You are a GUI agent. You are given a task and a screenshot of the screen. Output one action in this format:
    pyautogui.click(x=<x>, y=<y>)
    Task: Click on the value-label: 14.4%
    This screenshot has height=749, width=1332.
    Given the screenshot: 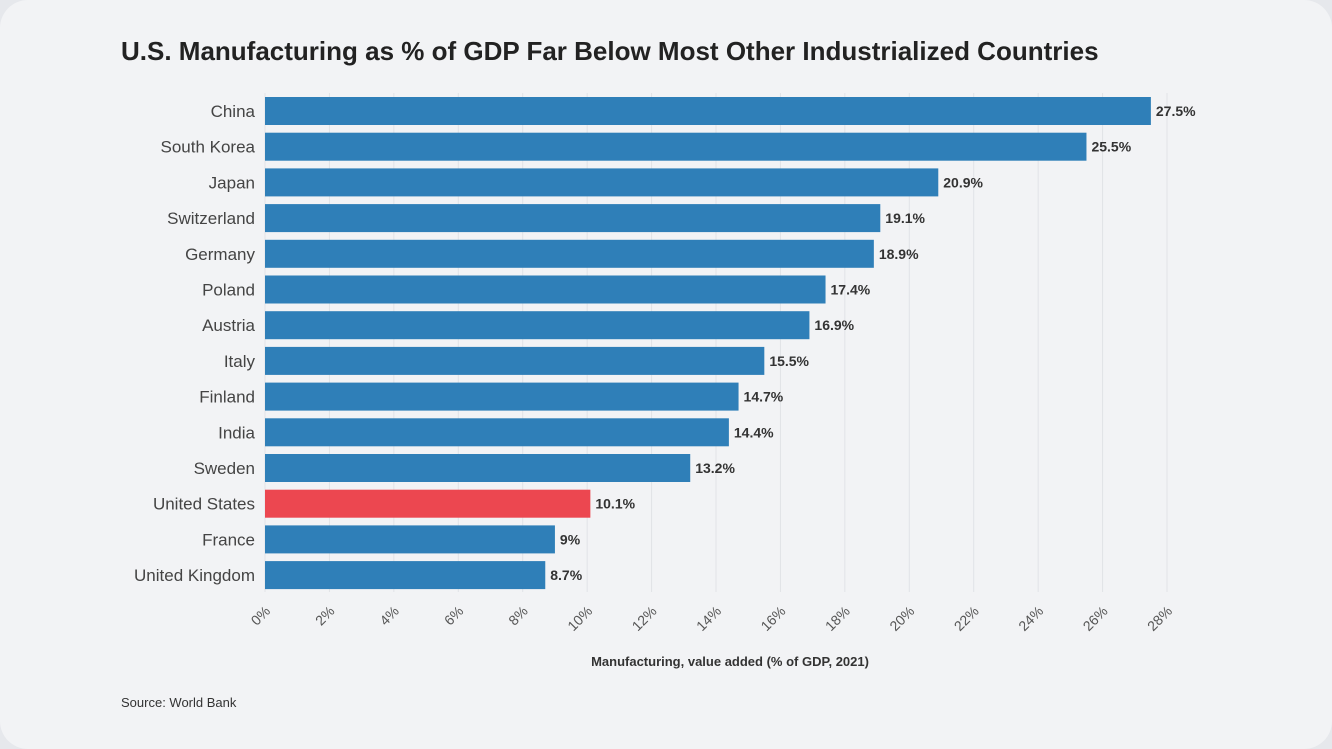 What is the action you would take?
    pyautogui.click(x=754, y=432)
    